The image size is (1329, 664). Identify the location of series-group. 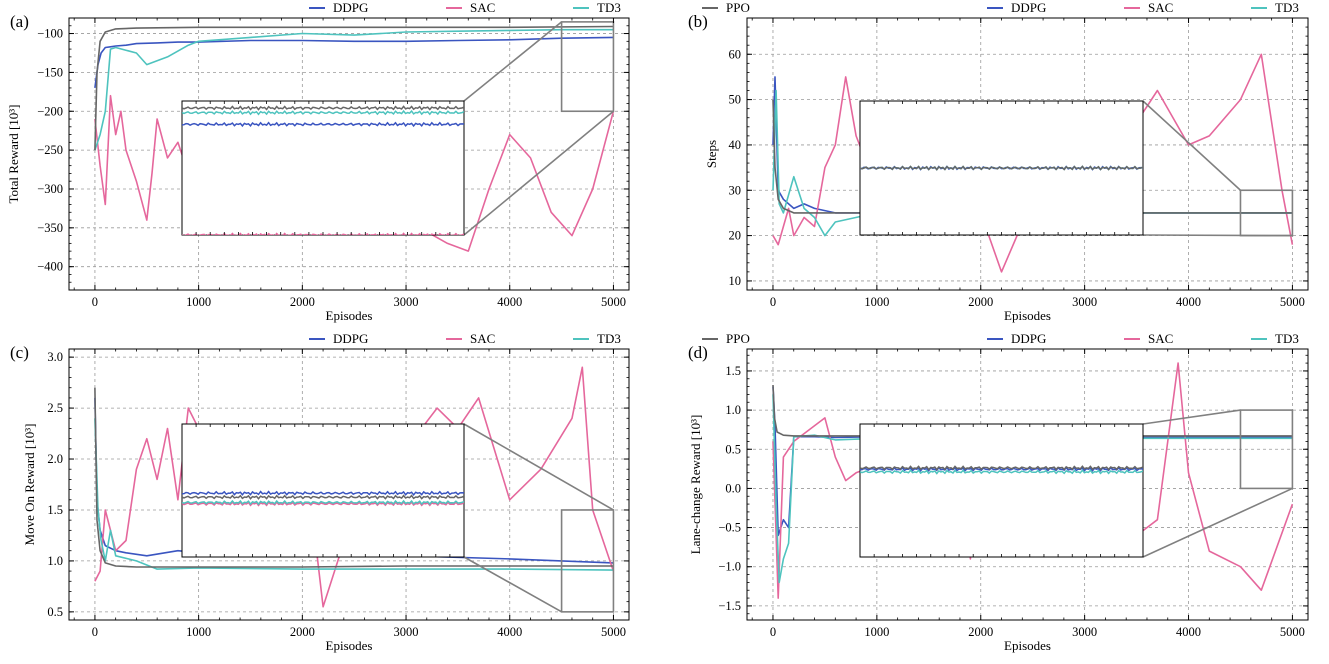
(354, 138).